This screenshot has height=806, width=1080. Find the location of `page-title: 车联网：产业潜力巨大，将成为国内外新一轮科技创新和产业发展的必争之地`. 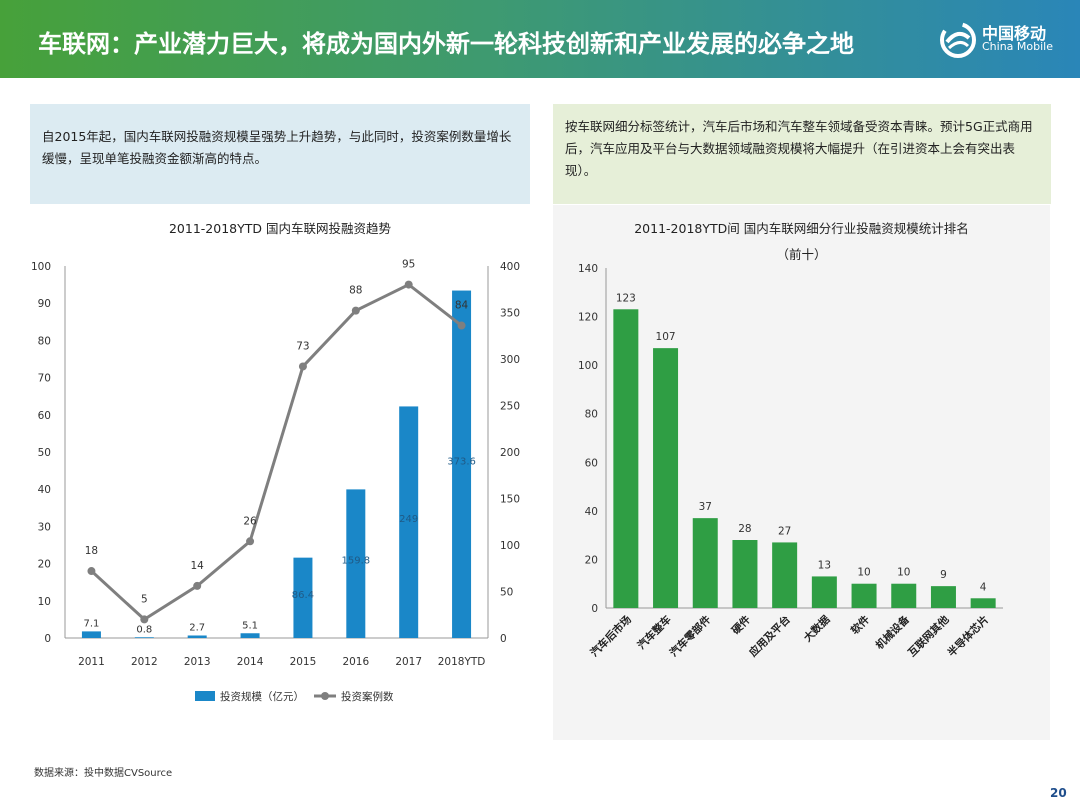

page-title: 车联网：产业潜力巨大，将成为国内外新一轮科技创新和产业发展的必争之地 is located at coordinates (446, 44).